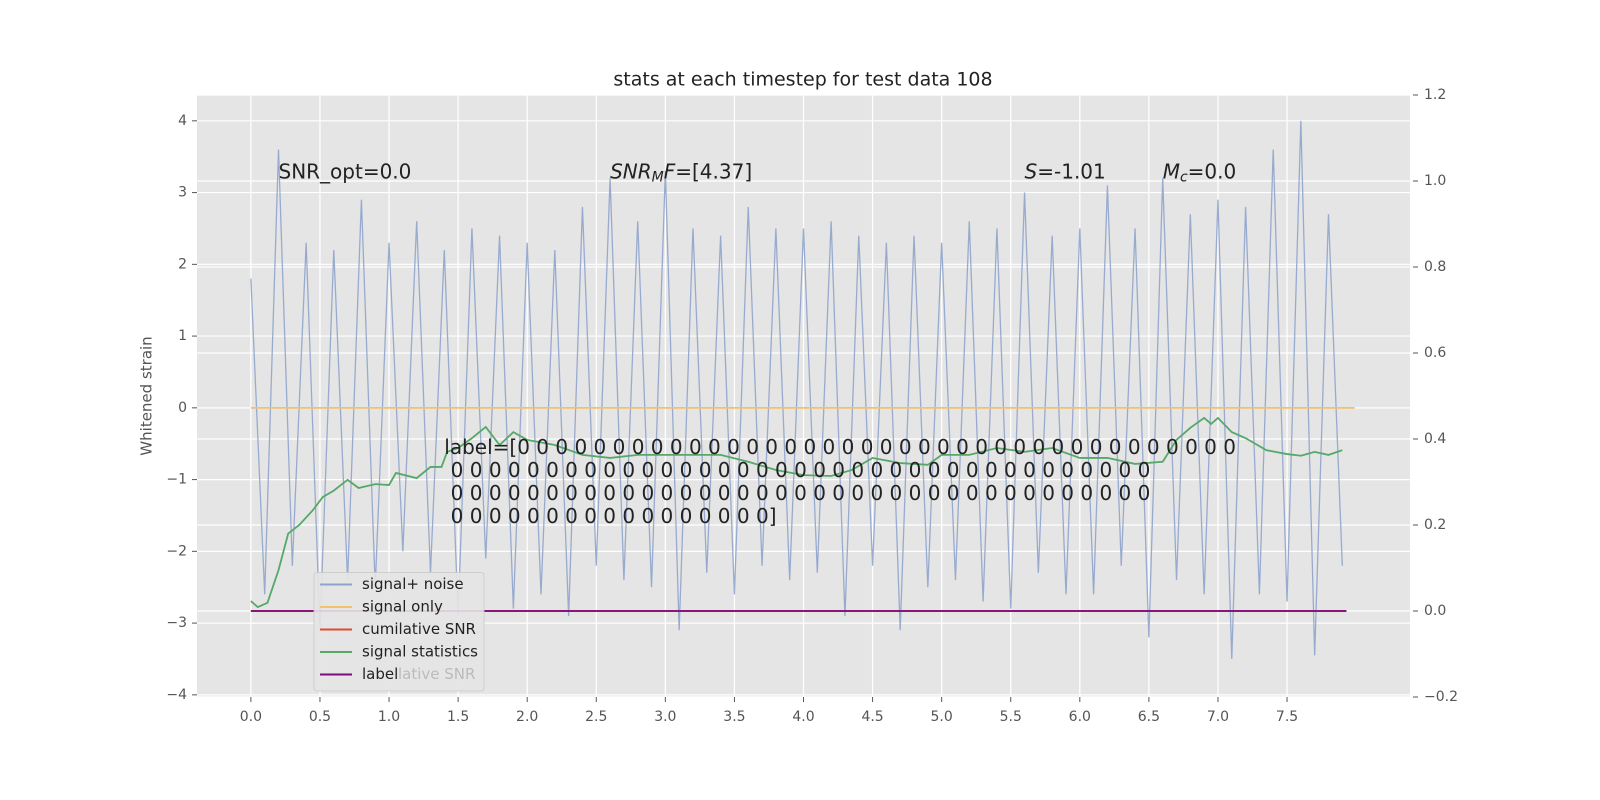 The image size is (1600, 800). Describe the element at coordinates (420, 652) in the screenshot. I see `legend-label: signal statistics` at that location.